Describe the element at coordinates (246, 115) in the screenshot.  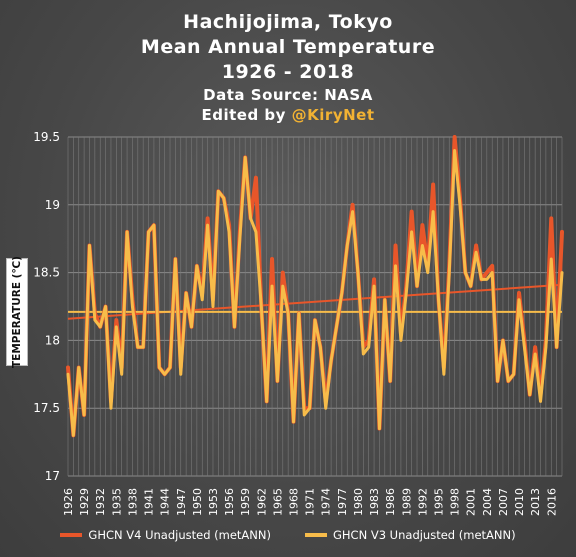
I see `edited-by-prefix: Edited by` at that location.